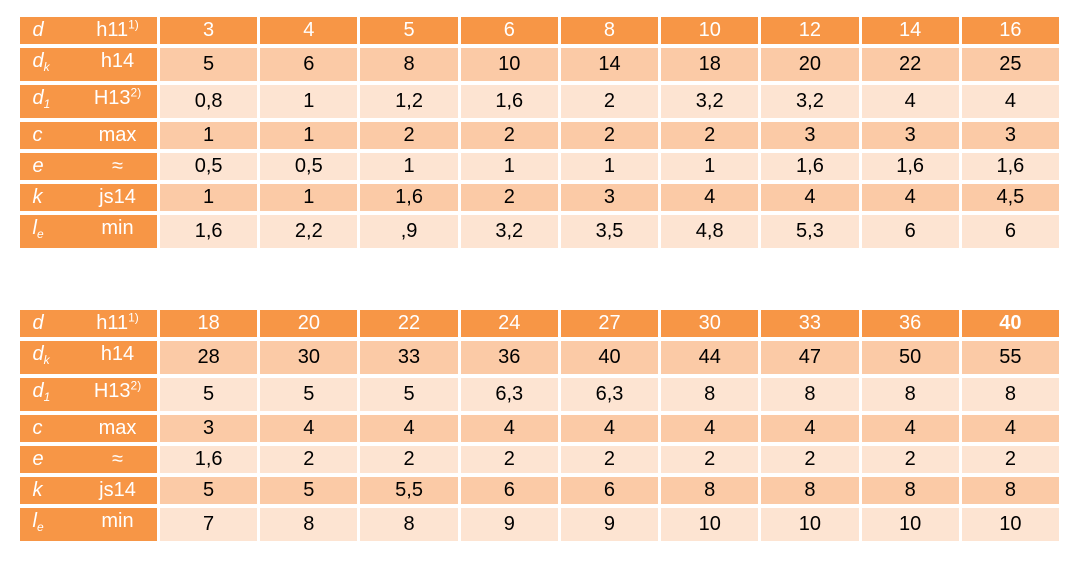  I want to click on table-row: dk h14 5 6 8 10 14 18 20 22 25, so click(539, 64).